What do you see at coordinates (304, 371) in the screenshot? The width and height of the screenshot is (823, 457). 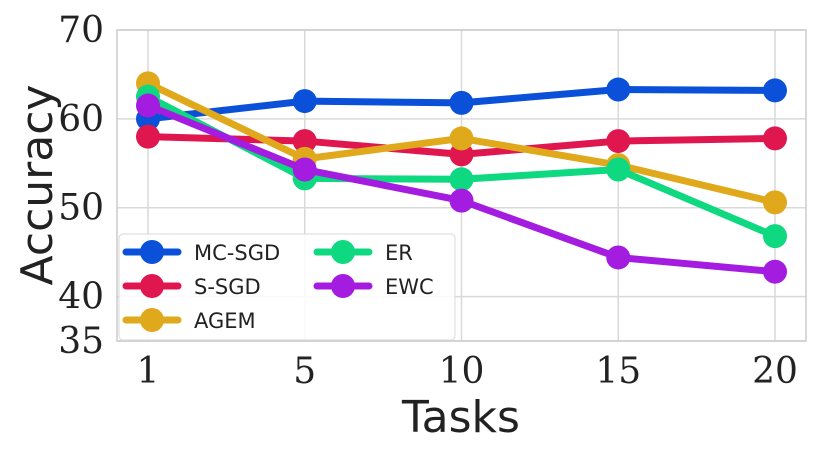 I see `x-tick-label: 5` at bounding box center [304, 371].